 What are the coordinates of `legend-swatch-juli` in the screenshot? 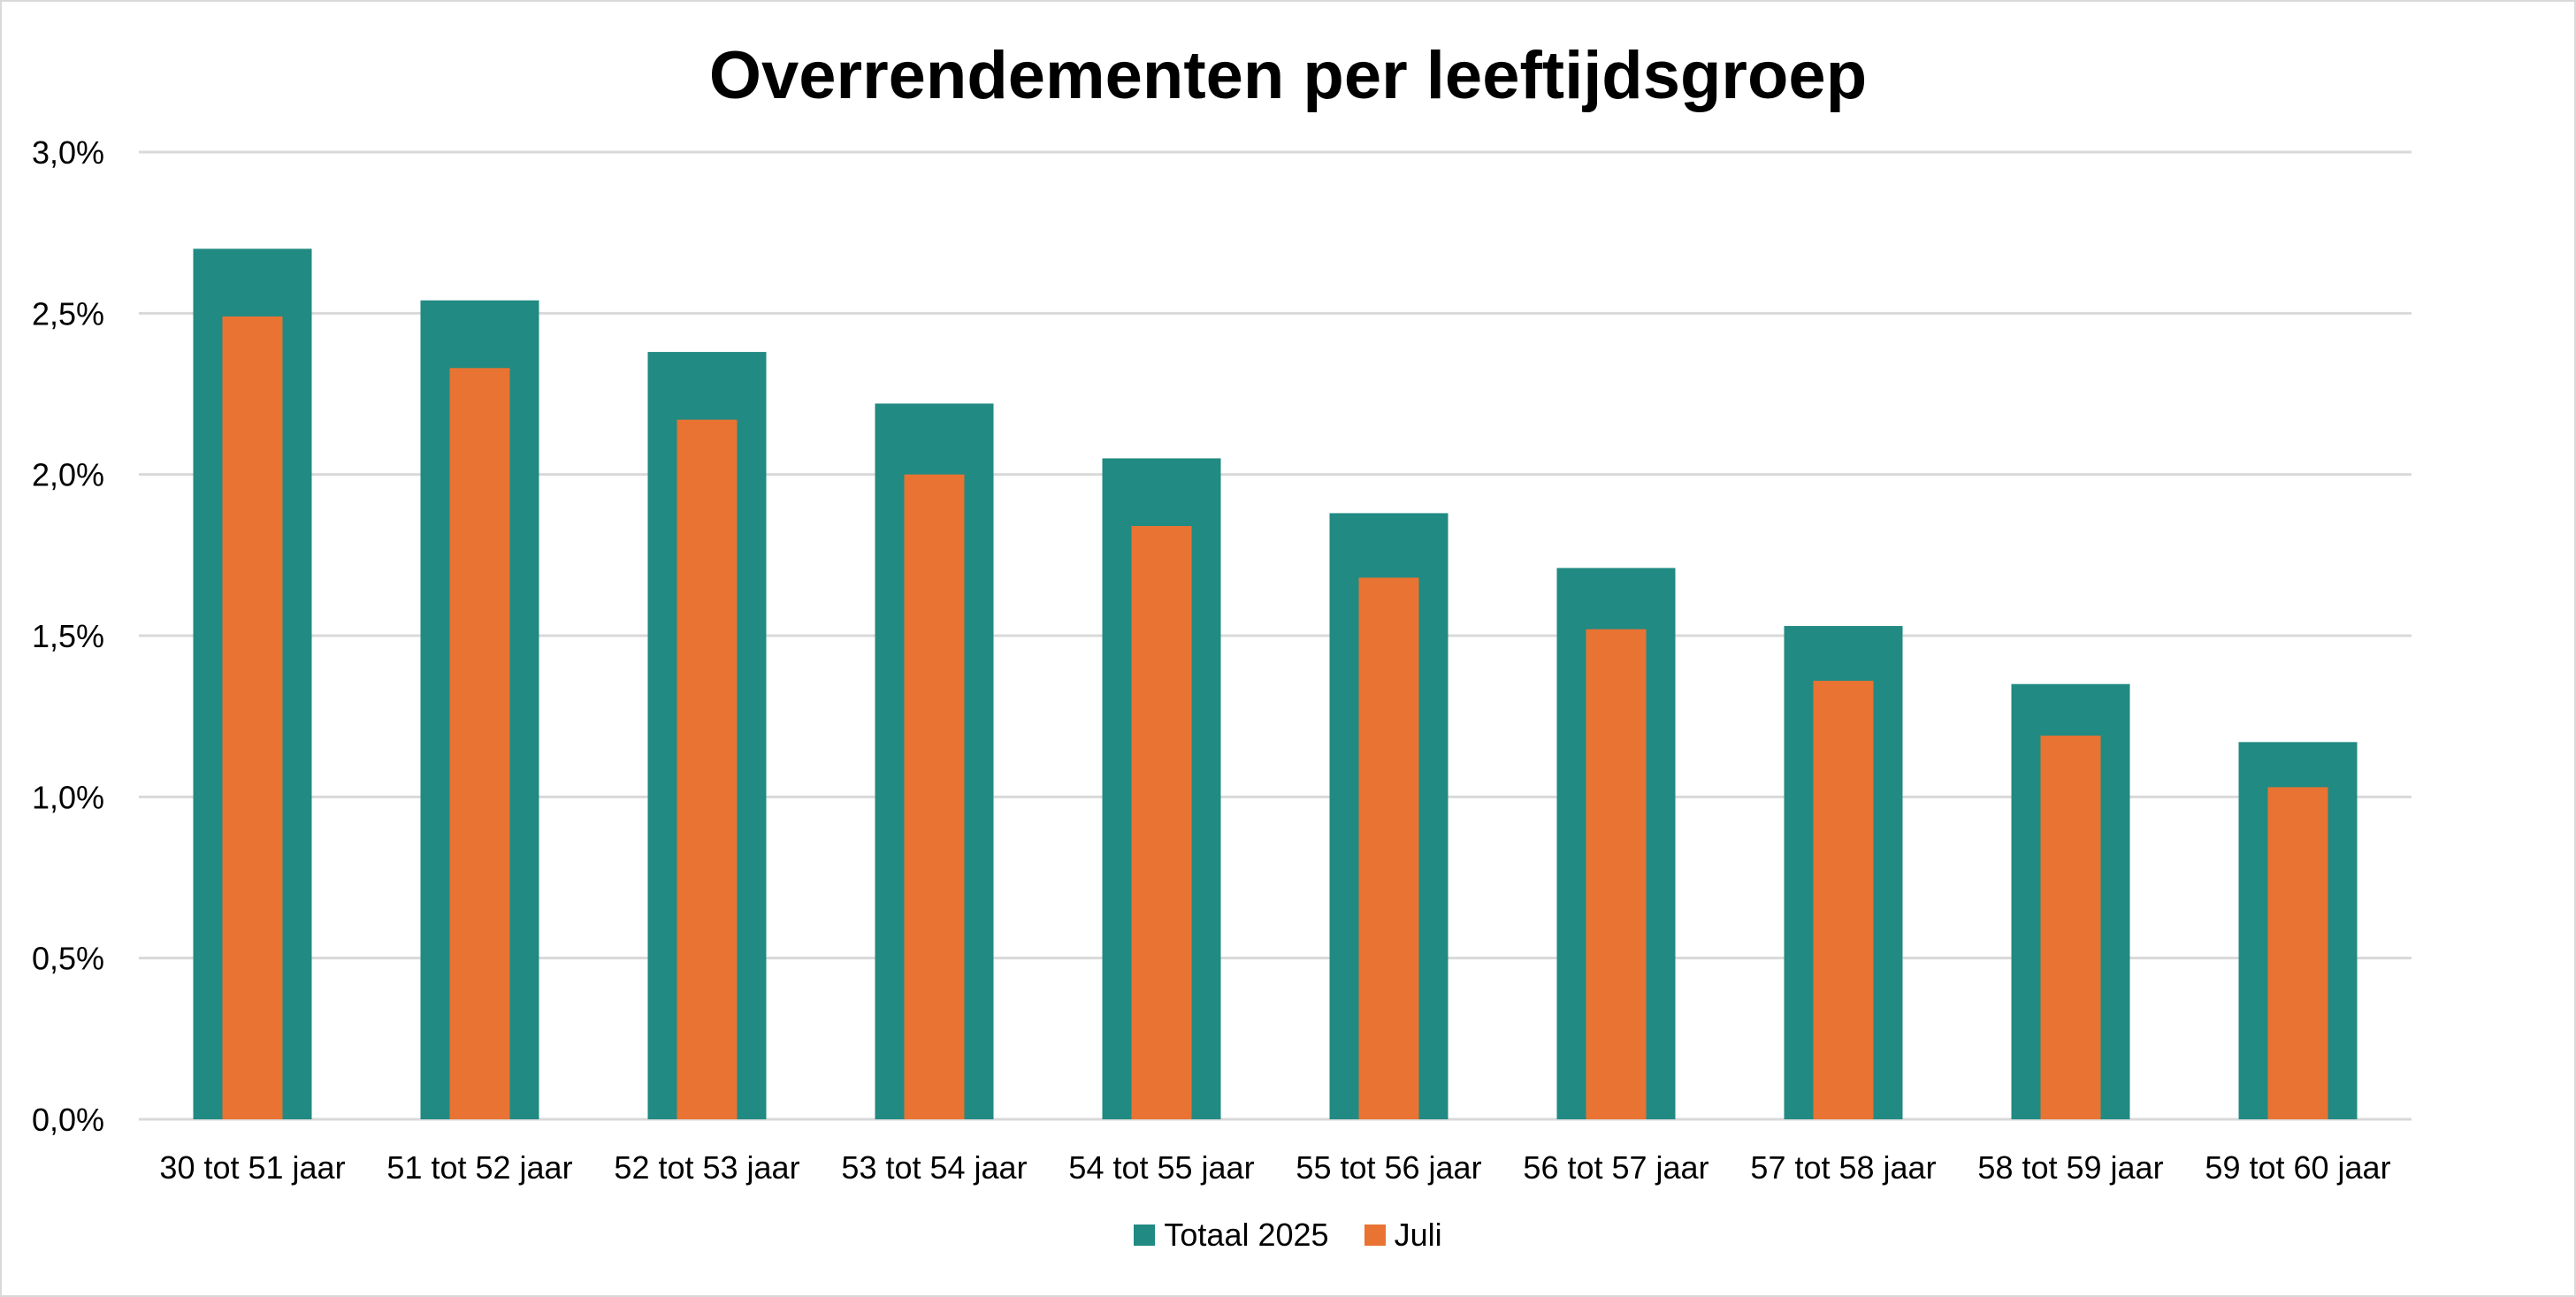 It's located at (1375, 1235).